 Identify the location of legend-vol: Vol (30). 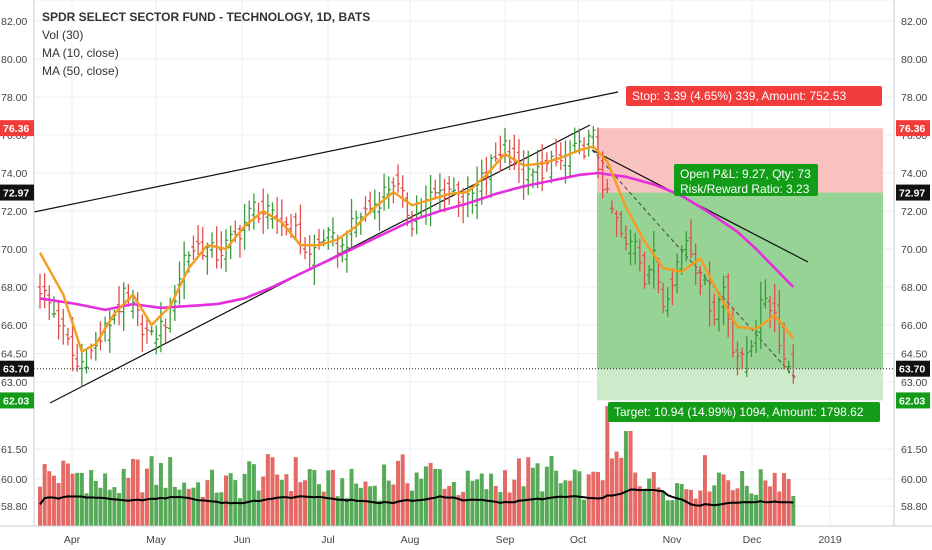
(63, 35).